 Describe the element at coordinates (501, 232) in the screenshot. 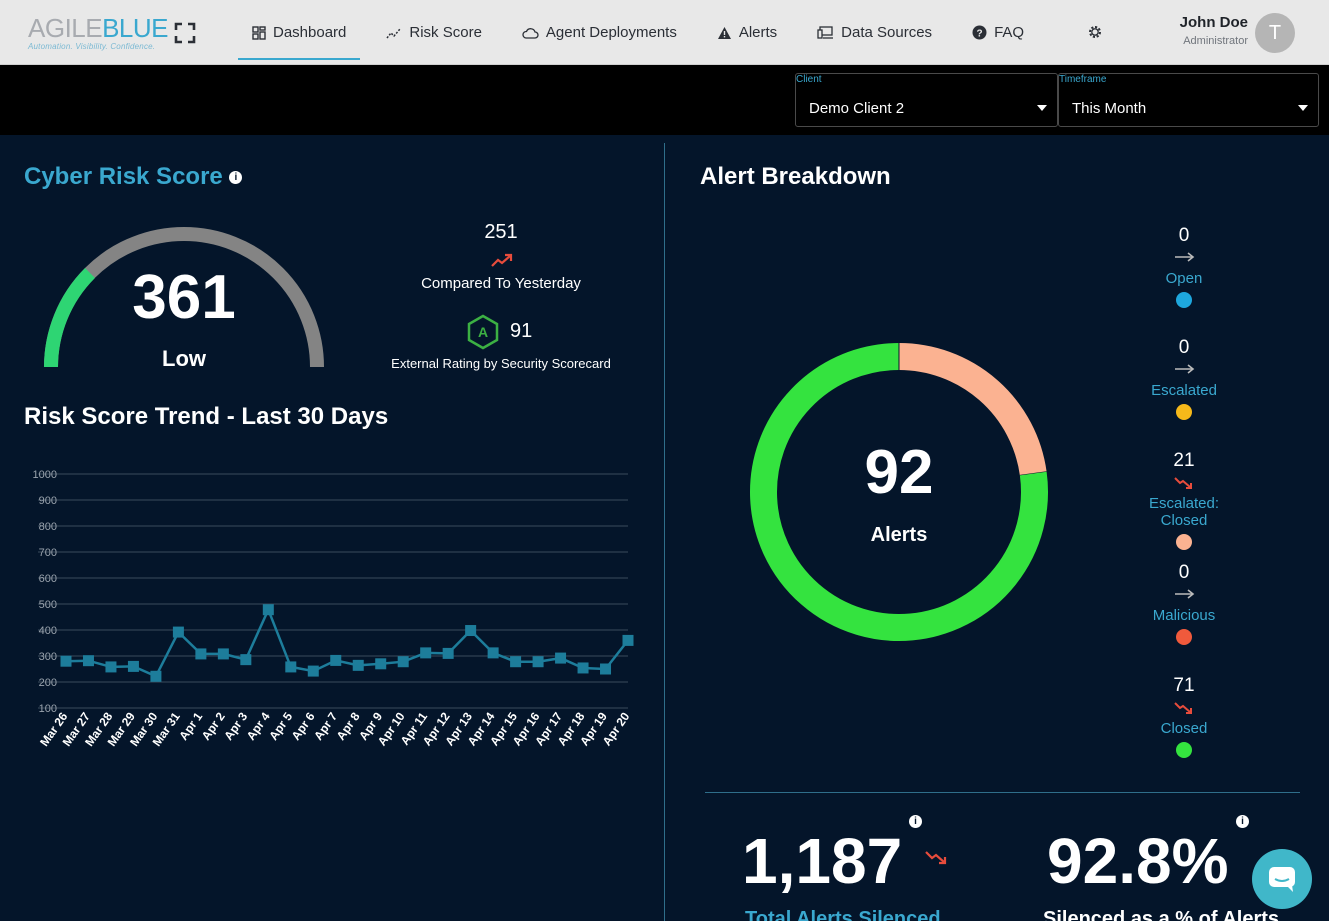

I see `compared-value: 251` at that location.